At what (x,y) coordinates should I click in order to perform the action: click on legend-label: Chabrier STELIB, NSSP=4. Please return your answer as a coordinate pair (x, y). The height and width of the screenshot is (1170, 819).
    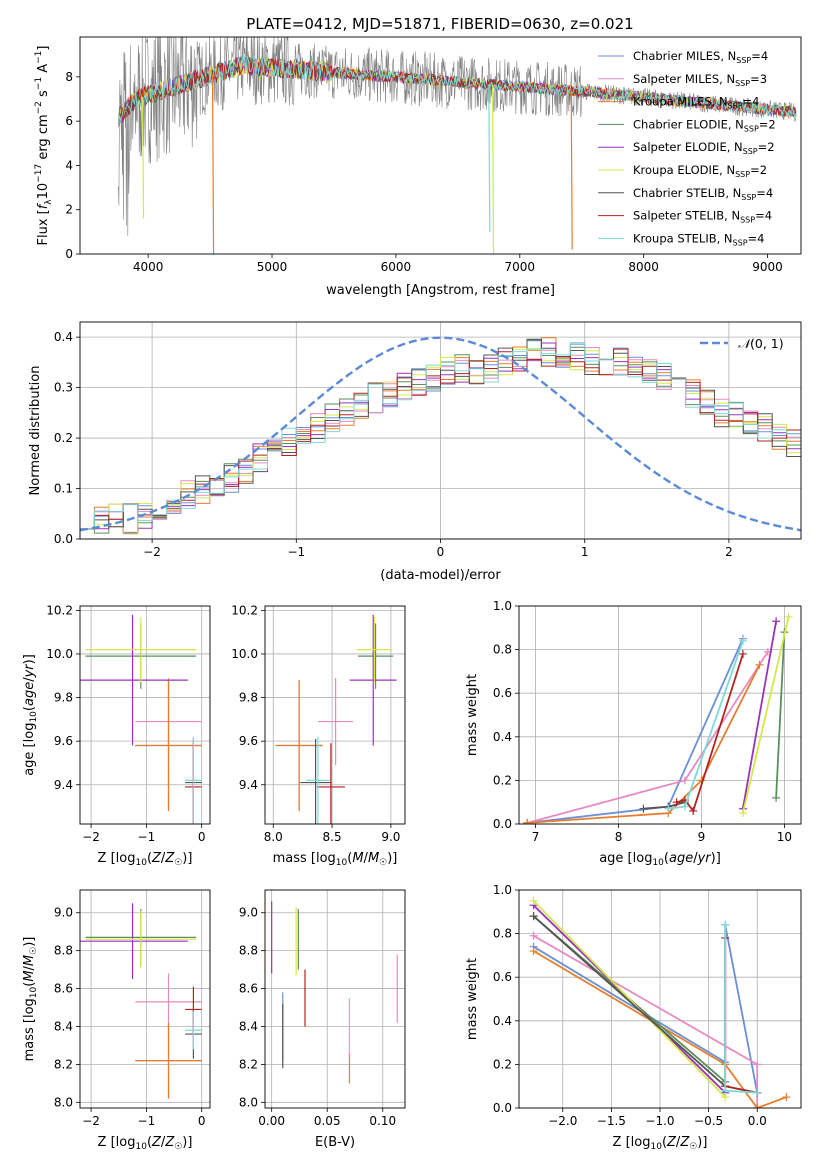
    Looking at the image, I should click on (703, 194).